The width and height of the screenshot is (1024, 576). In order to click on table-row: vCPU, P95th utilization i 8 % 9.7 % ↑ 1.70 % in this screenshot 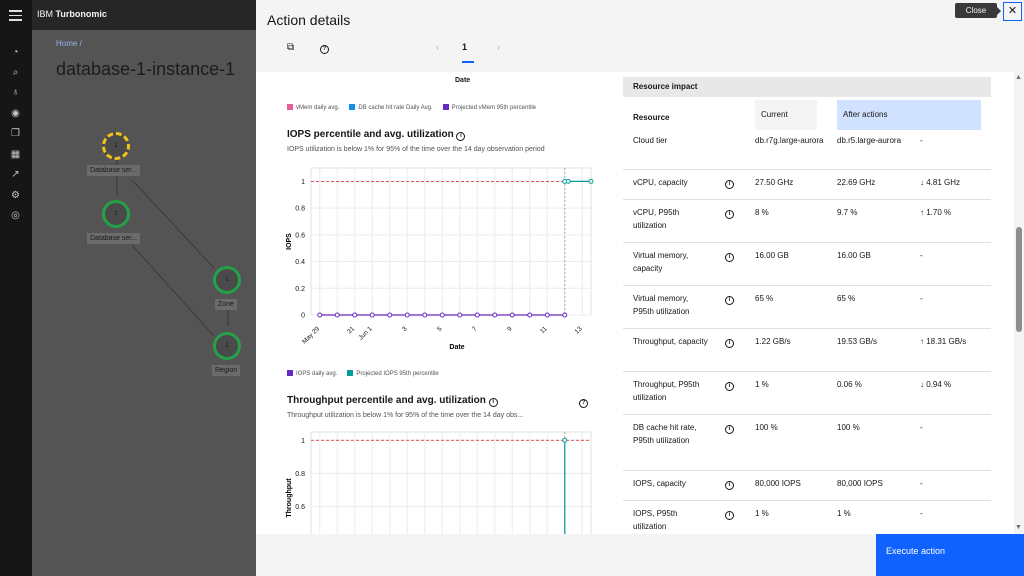, I will do `click(807, 220)`.